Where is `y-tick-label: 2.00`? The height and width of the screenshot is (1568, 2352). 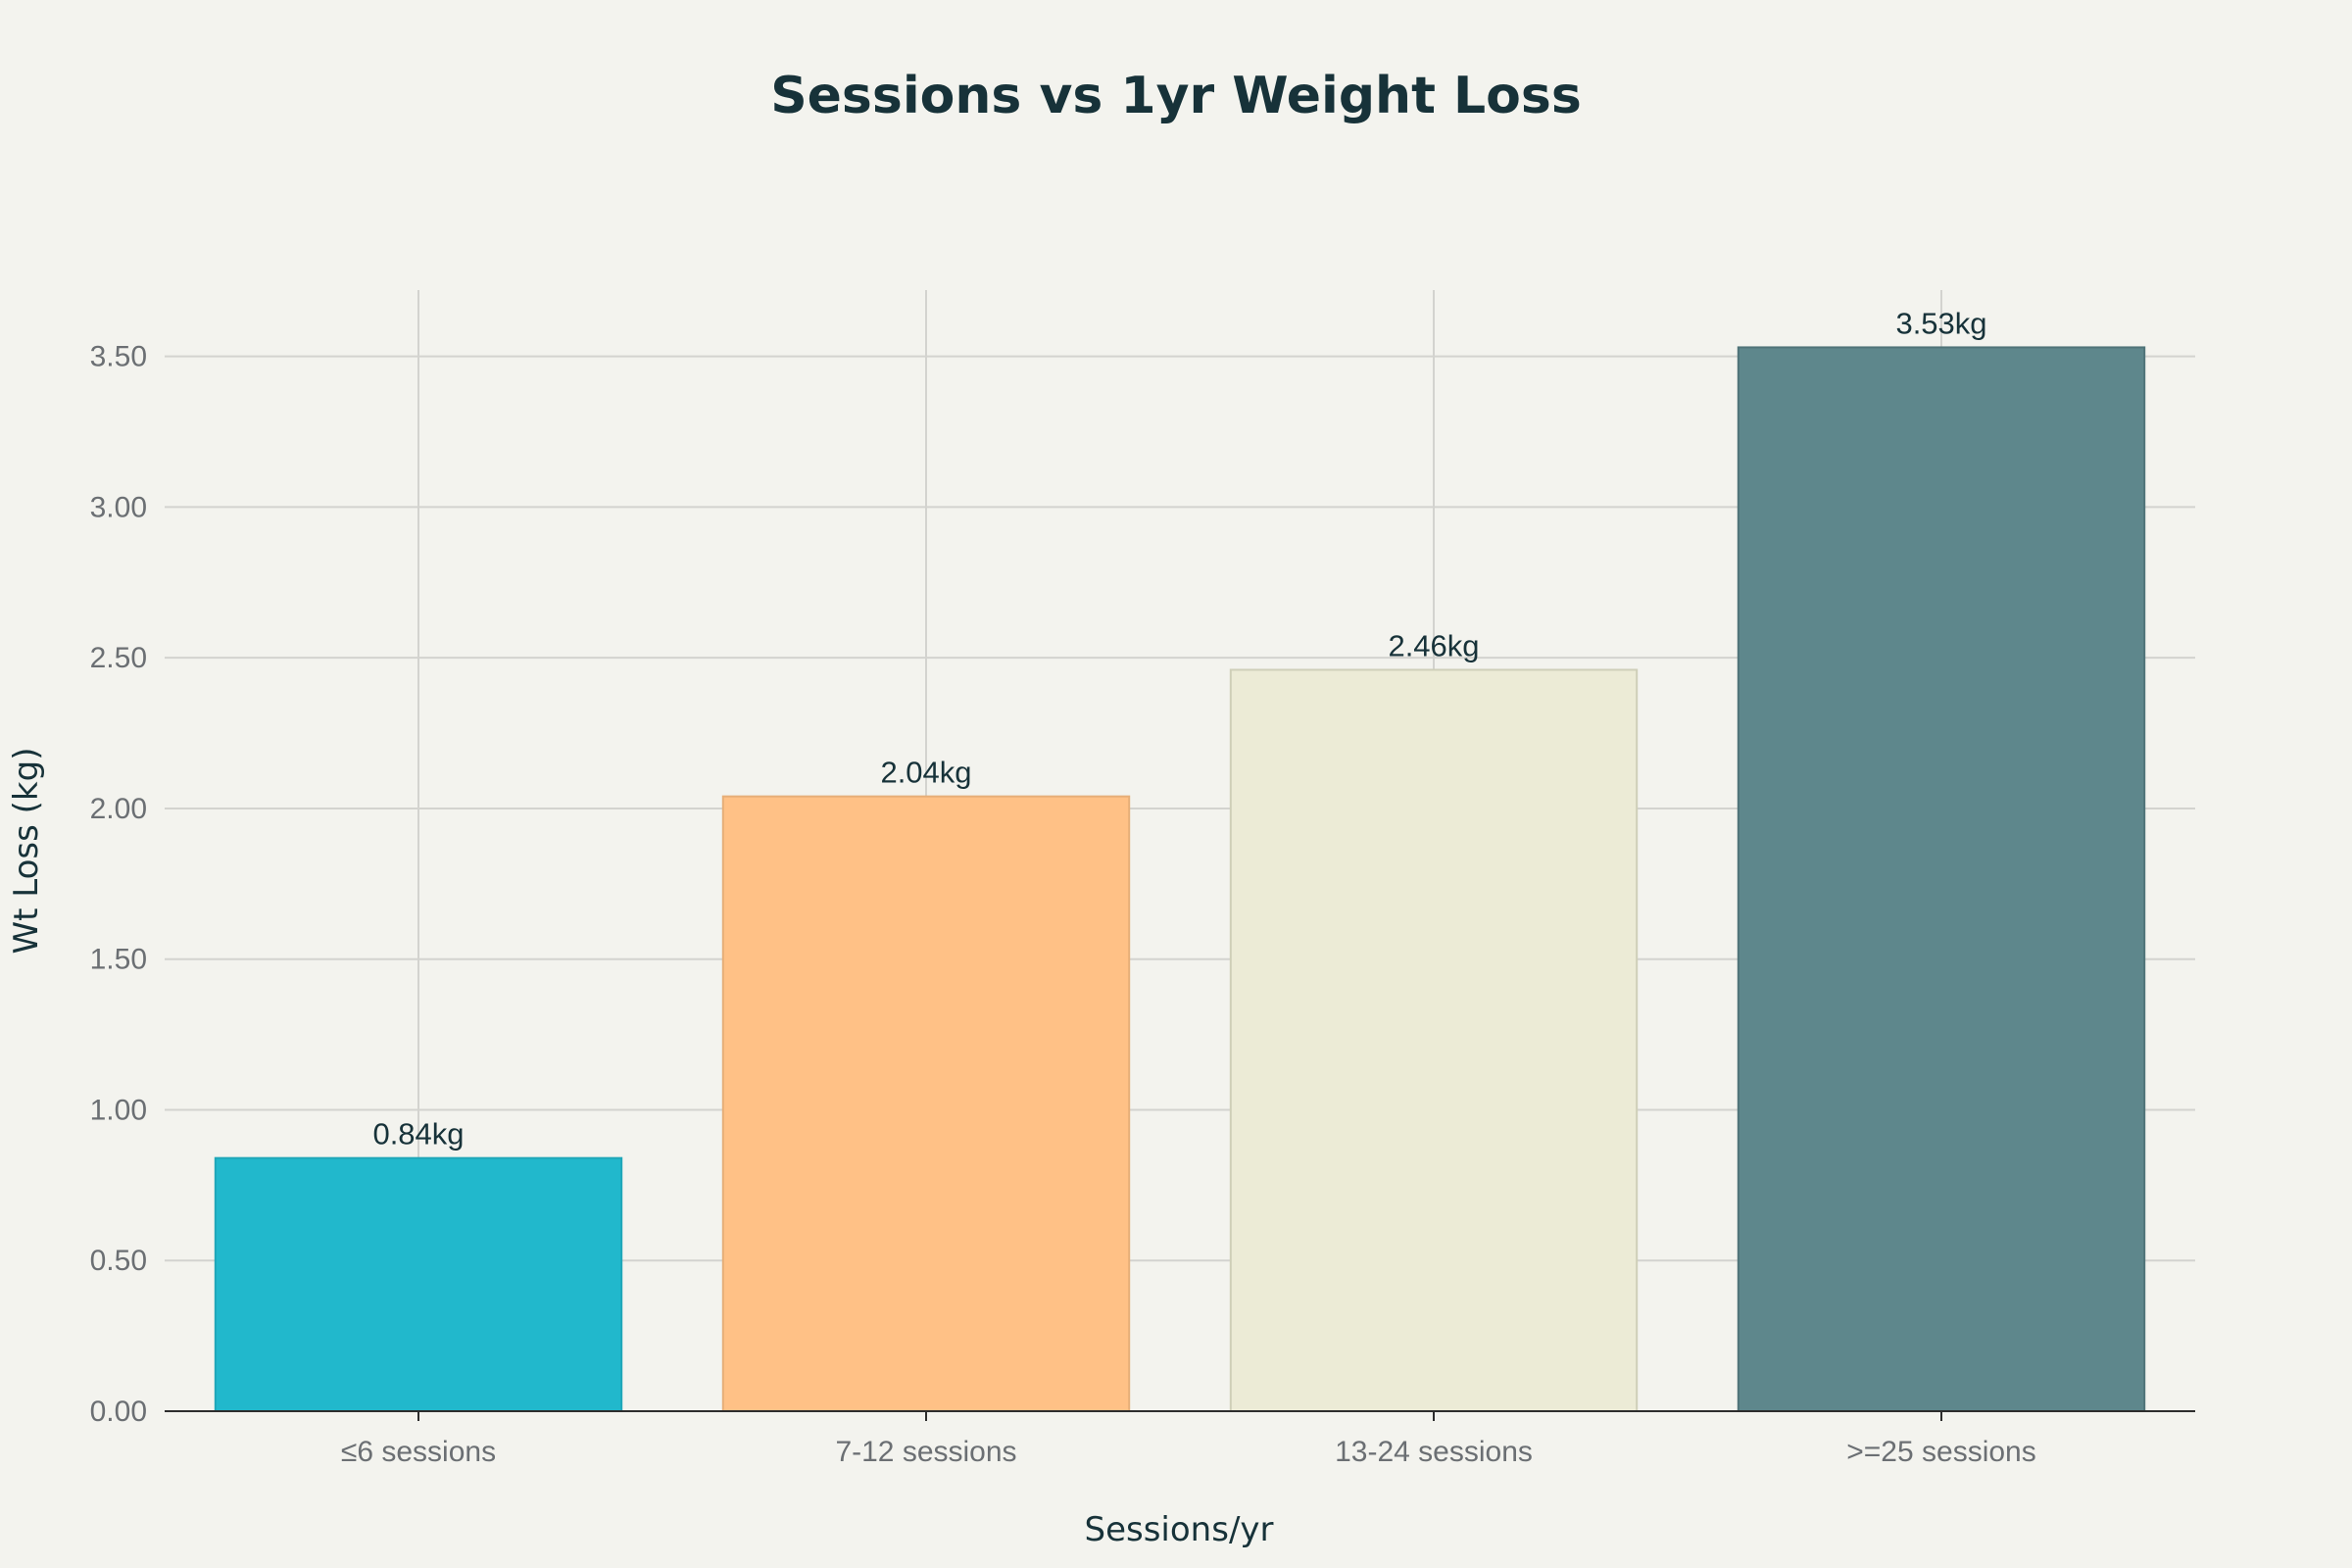
y-tick-label: 2.00 is located at coordinates (118, 809).